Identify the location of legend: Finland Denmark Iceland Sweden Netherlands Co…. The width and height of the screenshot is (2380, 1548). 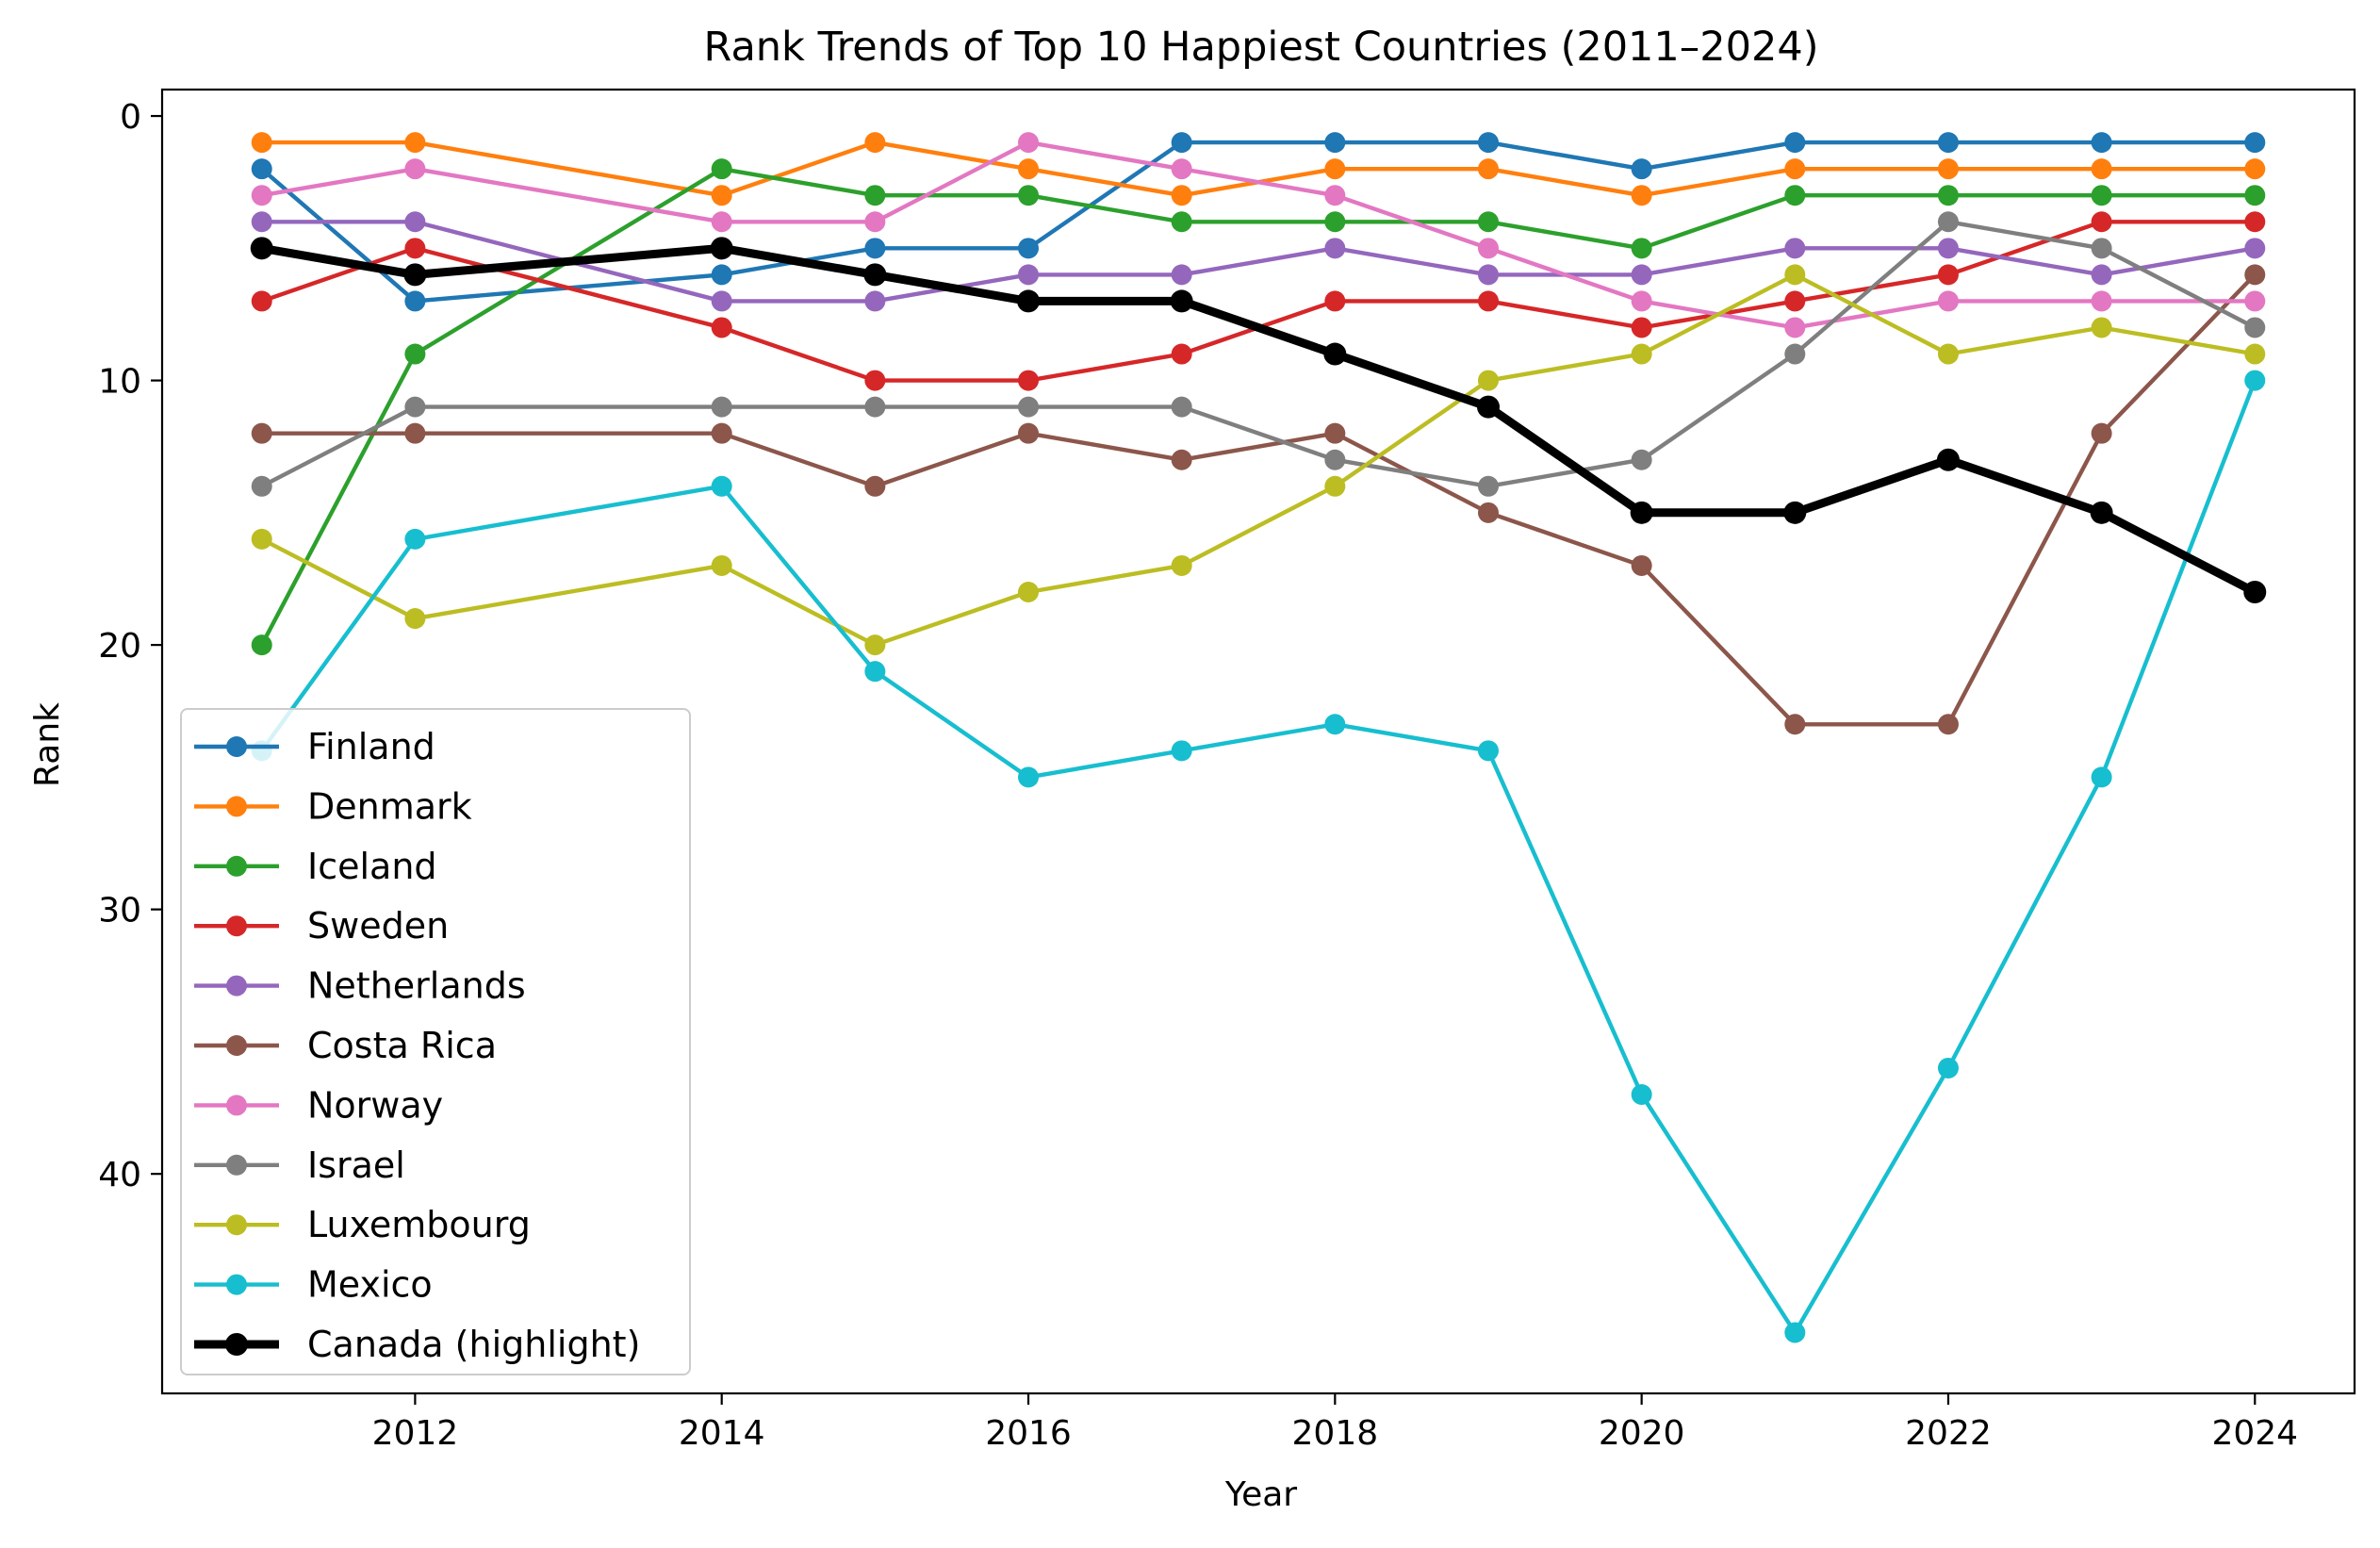
(435, 1041).